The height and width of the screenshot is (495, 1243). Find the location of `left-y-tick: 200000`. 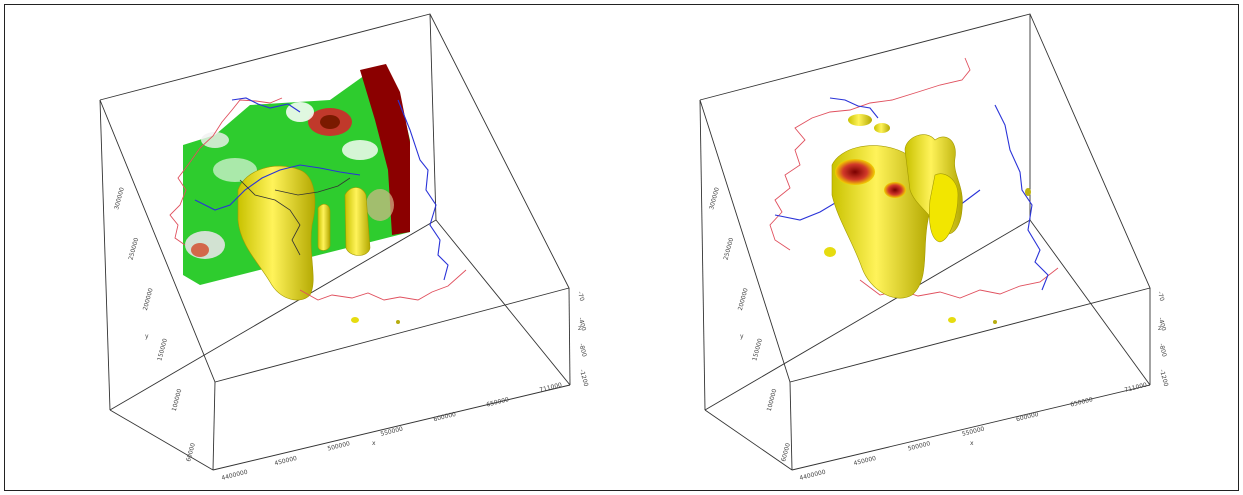

left-y-tick: 200000 is located at coordinates (148, 299).